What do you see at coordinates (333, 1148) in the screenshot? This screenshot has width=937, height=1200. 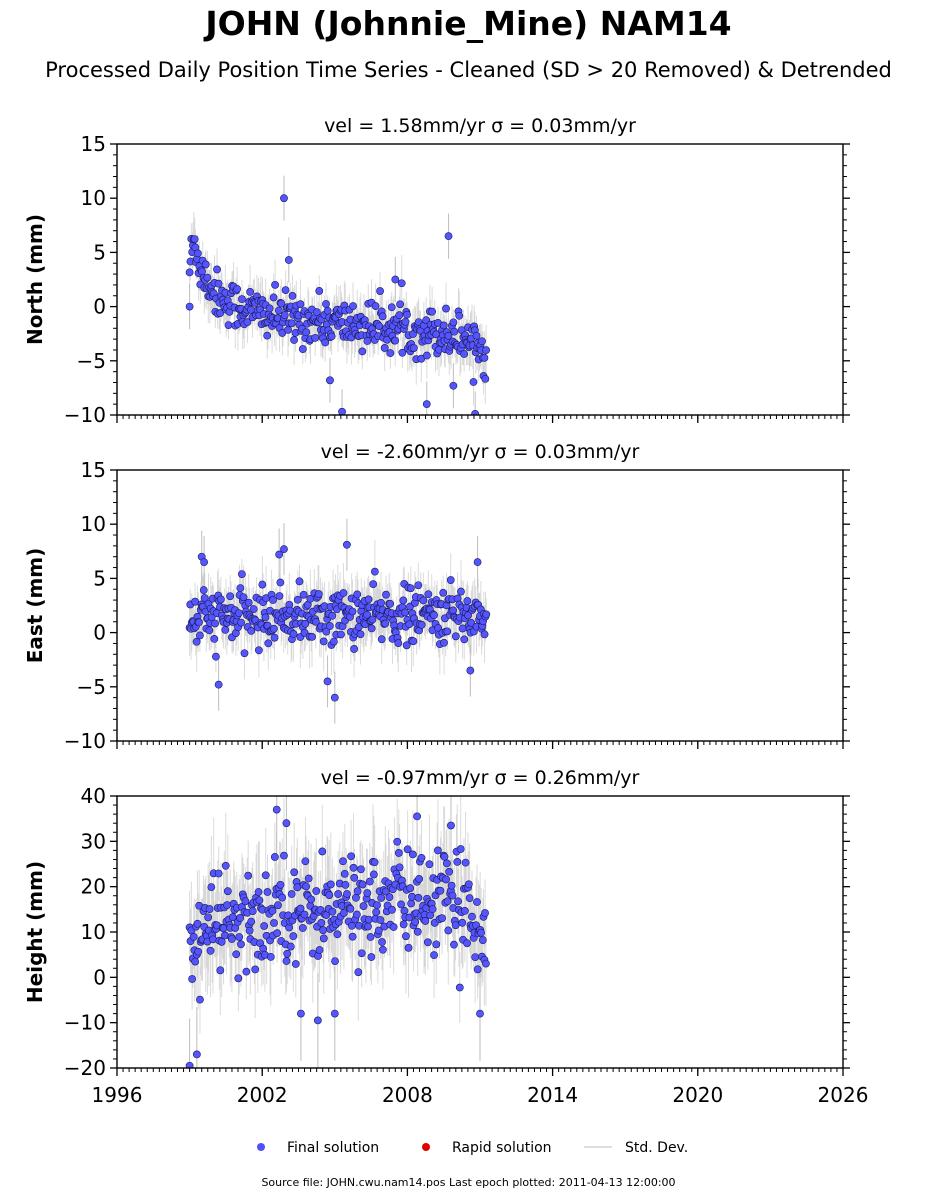 I see `legend-label: Final solution` at bounding box center [333, 1148].